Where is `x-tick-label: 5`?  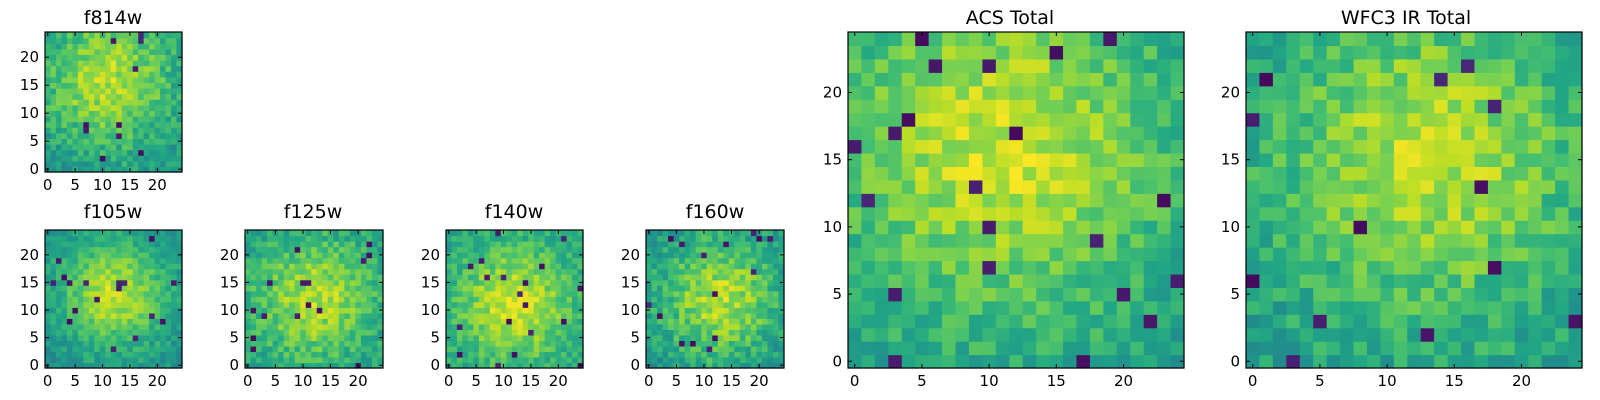
x-tick-label: 5 is located at coordinates (476, 381).